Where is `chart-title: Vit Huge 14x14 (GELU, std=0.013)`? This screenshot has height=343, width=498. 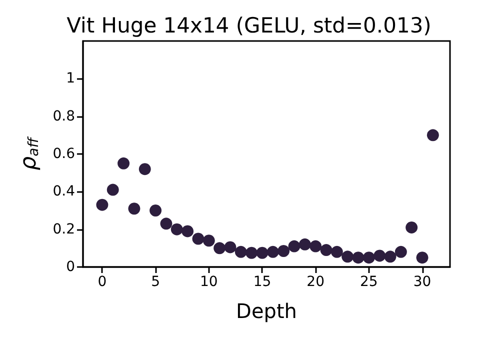
chart-title: Vit Huge 14x14 (GELU, std=0.013) is located at coordinates (249, 26).